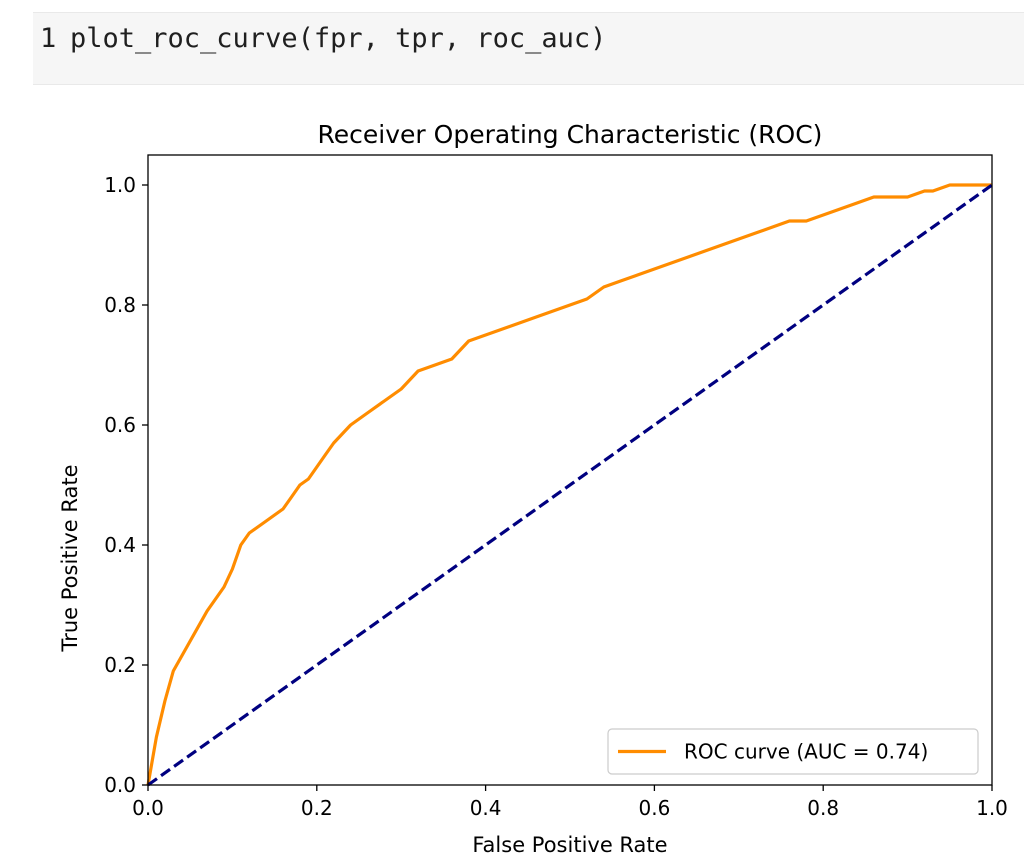 The height and width of the screenshot is (868, 1024). Describe the element at coordinates (120, 305) in the screenshot. I see `y-tick-label: 0.8` at that location.